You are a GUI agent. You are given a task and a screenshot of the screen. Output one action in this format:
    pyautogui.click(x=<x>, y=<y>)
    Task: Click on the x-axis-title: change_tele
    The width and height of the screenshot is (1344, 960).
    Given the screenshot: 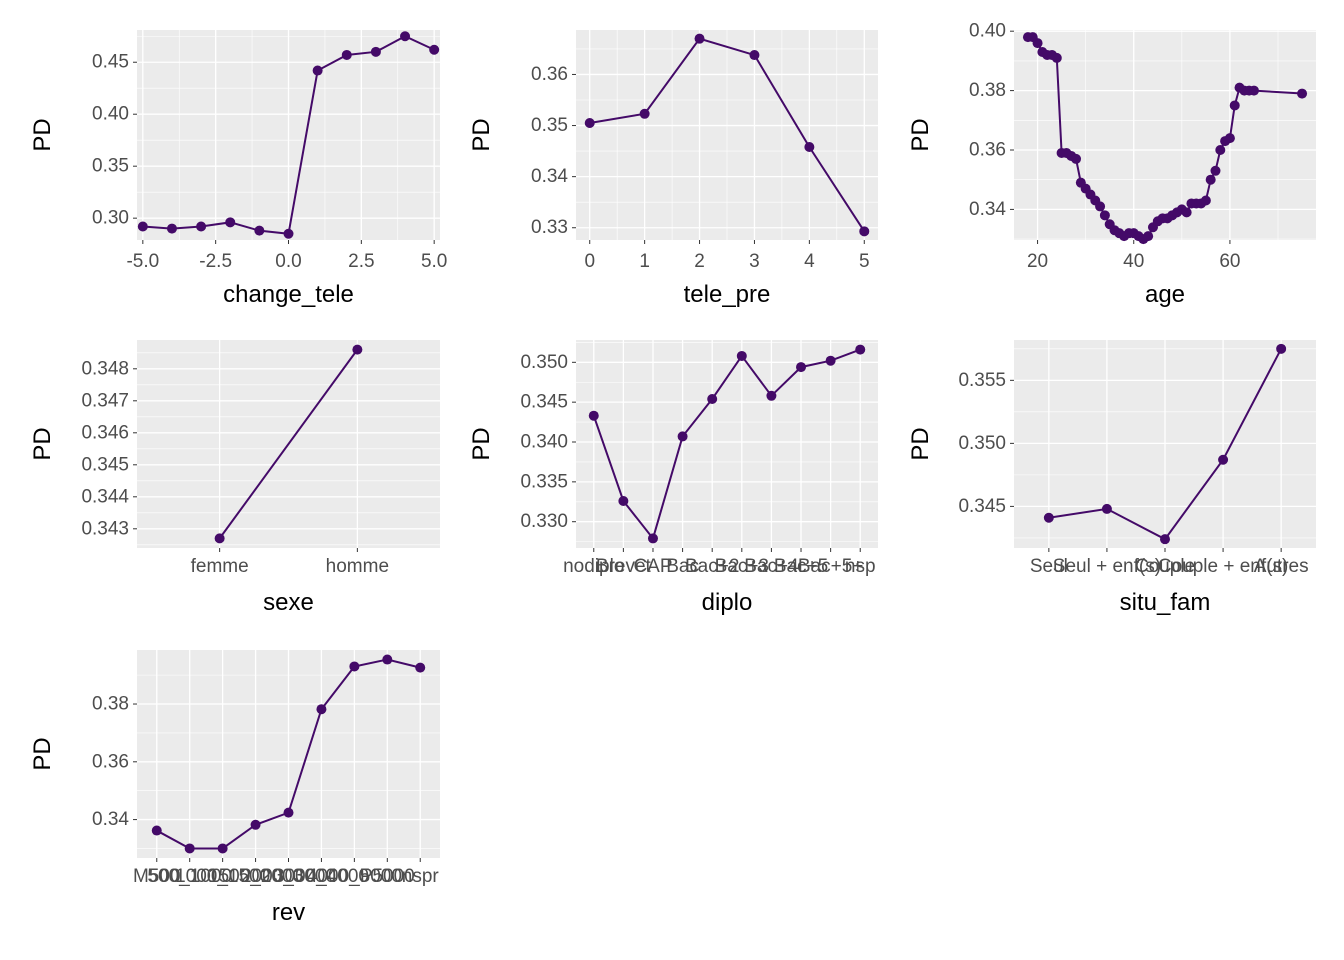 What is the action you would take?
    pyautogui.click(x=288, y=294)
    